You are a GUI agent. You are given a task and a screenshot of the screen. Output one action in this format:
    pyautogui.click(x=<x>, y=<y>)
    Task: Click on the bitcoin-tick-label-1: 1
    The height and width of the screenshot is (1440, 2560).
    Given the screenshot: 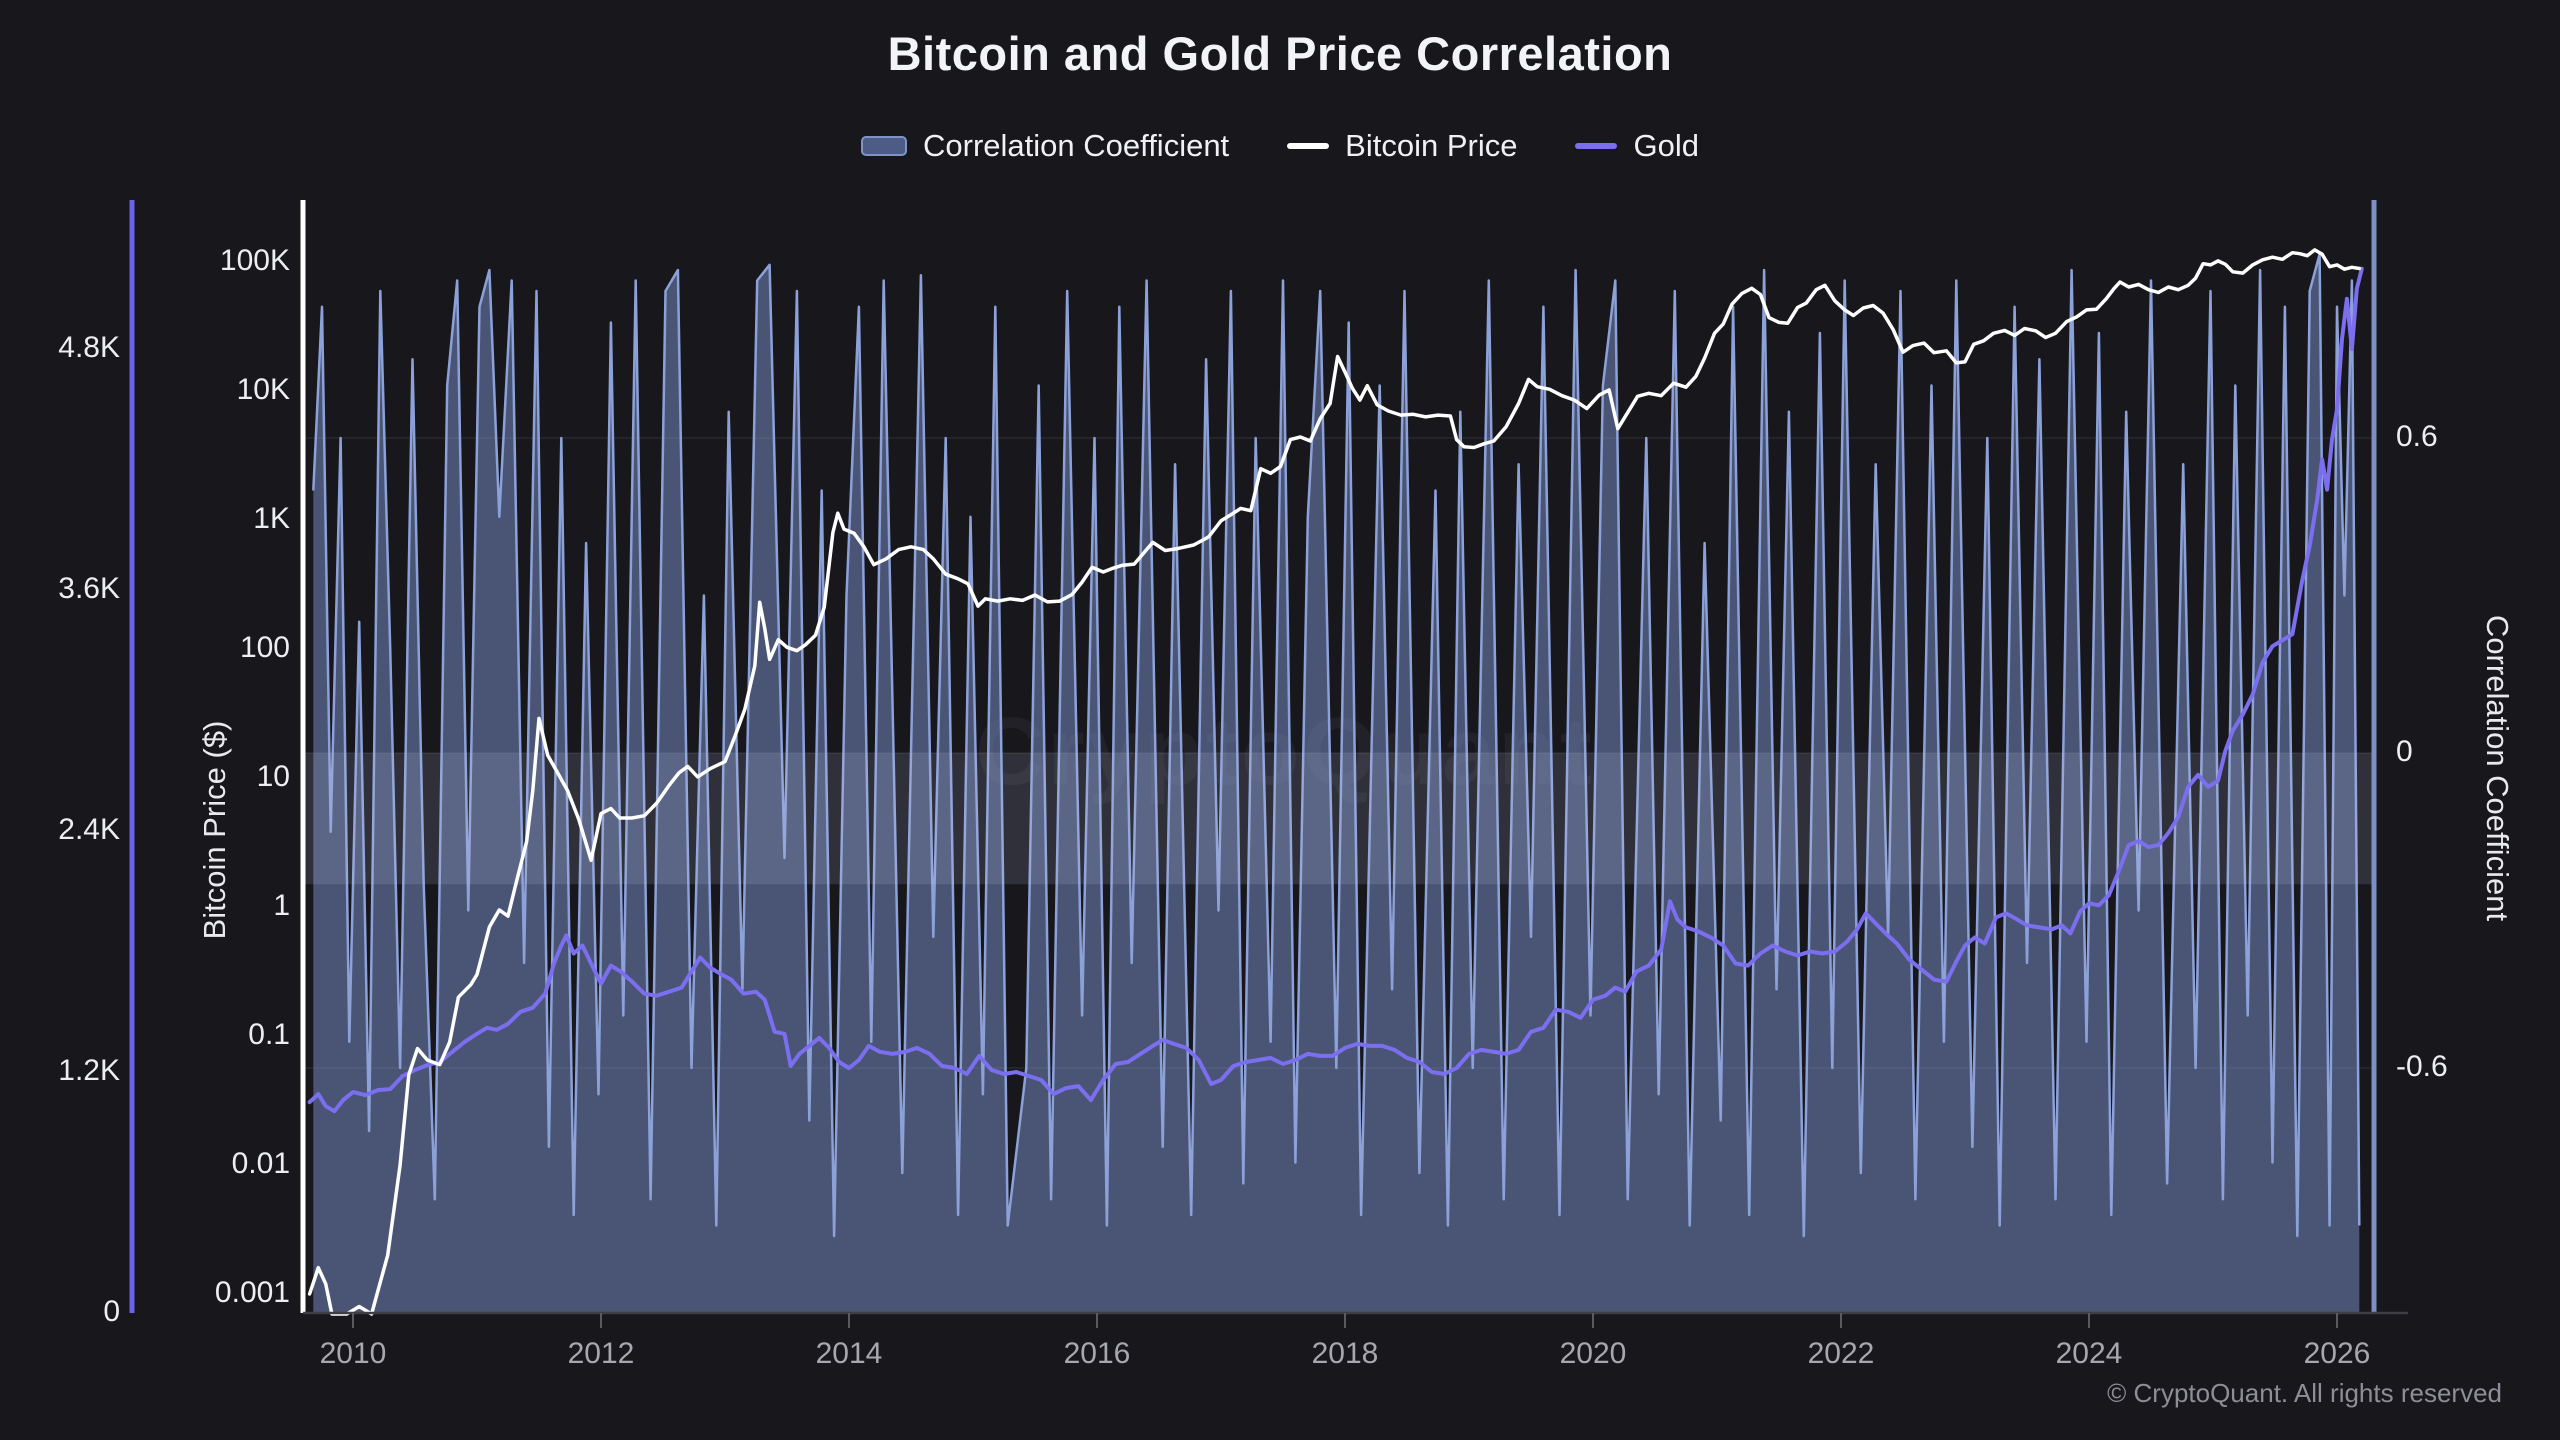 What is the action you would take?
    pyautogui.click(x=281, y=905)
    